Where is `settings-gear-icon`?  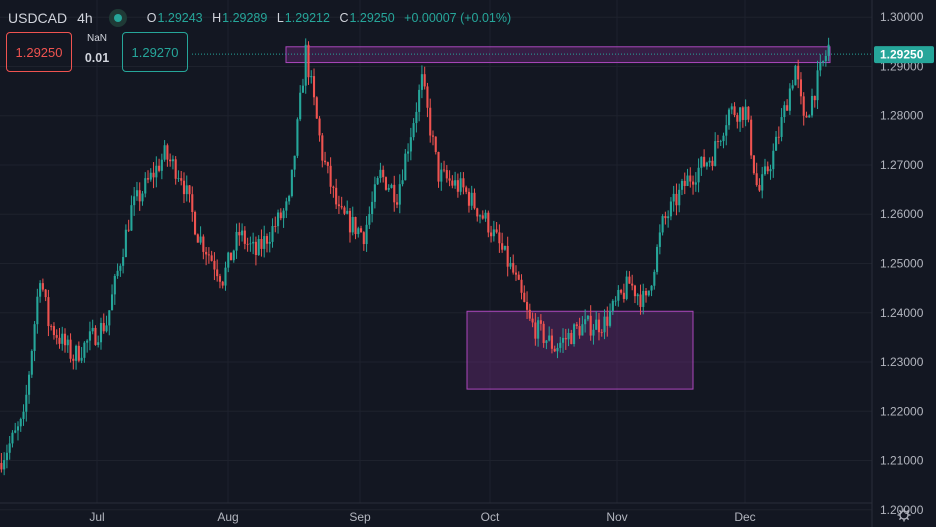
settings-gear-icon is located at coordinates (904, 515).